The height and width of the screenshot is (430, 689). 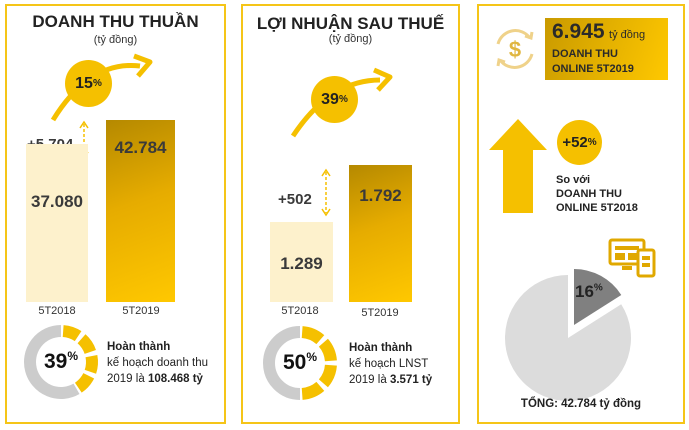 What do you see at coordinates (350, 23) in the screenshot?
I see `profit-title: LỢI NHUẬN SAU THUẾ` at bounding box center [350, 23].